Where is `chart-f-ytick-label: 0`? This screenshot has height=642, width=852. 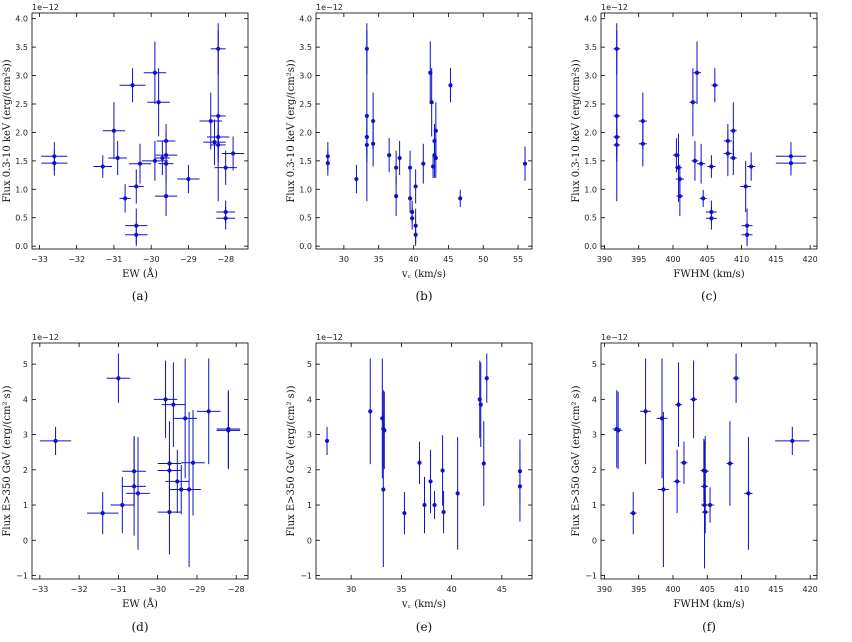
chart-f-ytick-label: 0 is located at coordinates (594, 540).